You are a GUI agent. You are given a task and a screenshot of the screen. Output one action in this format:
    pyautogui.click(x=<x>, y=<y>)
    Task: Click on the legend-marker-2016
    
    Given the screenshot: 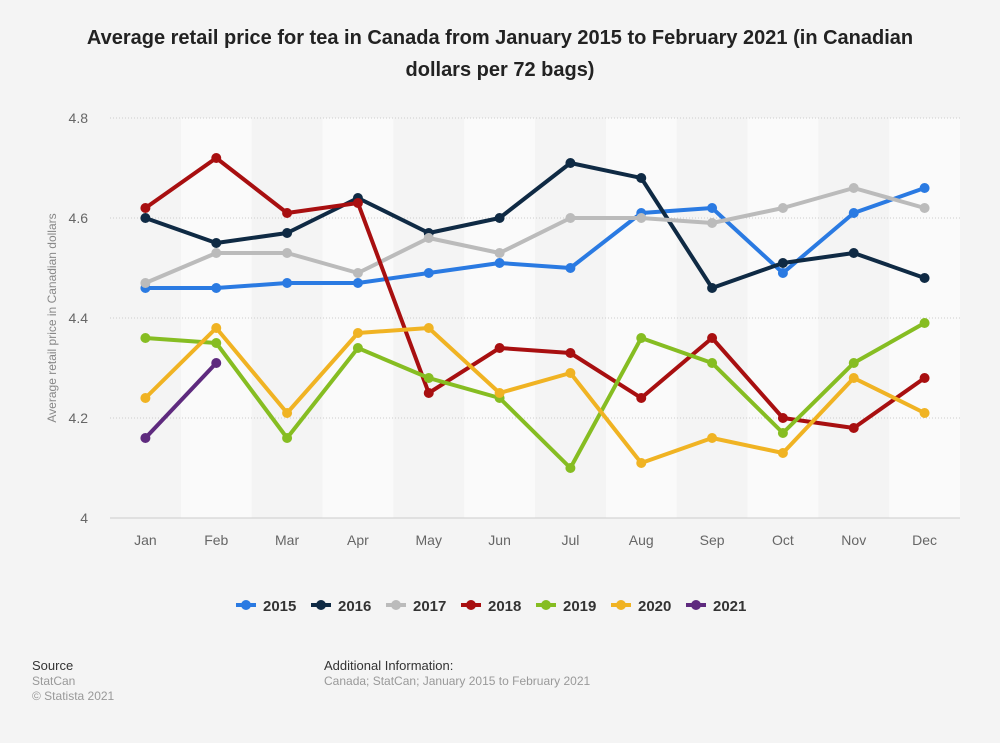 What is the action you would take?
    pyautogui.click(x=321, y=605)
    